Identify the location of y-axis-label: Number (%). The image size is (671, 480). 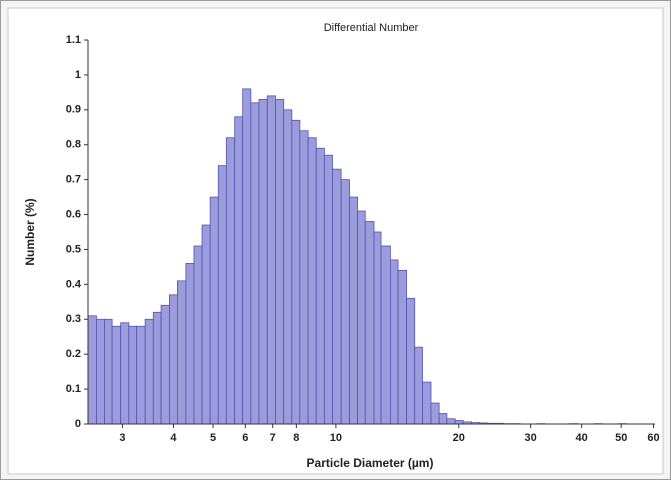
(30, 231).